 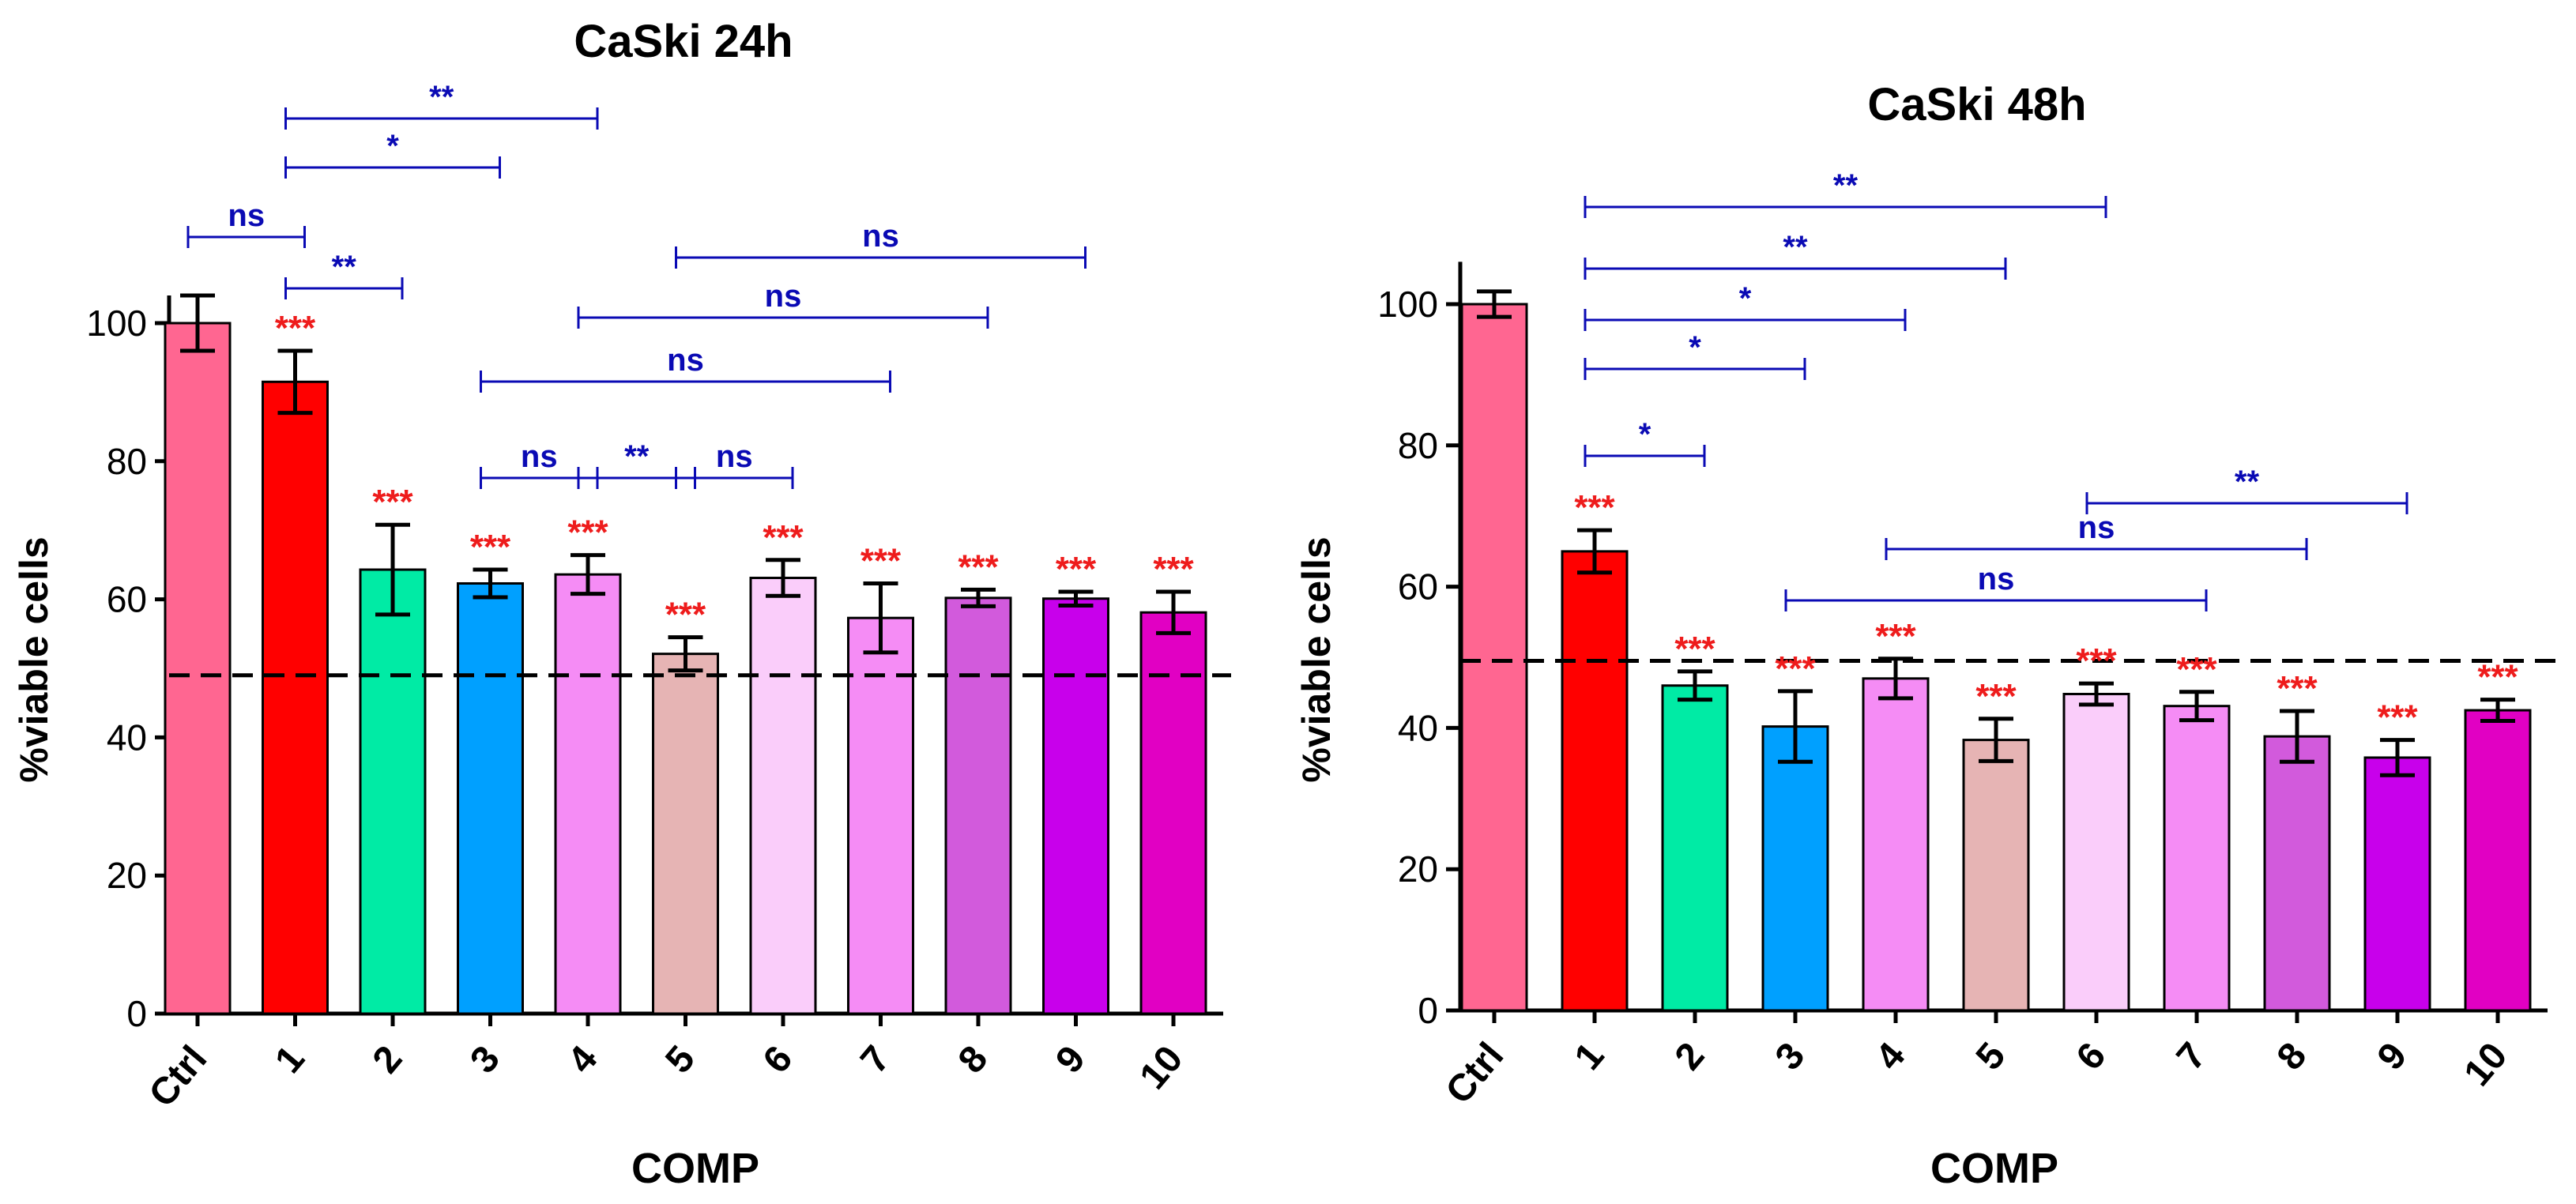 What do you see at coordinates (1976, 104) in the screenshot?
I see `chart-title: CaSki 48h` at bounding box center [1976, 104].